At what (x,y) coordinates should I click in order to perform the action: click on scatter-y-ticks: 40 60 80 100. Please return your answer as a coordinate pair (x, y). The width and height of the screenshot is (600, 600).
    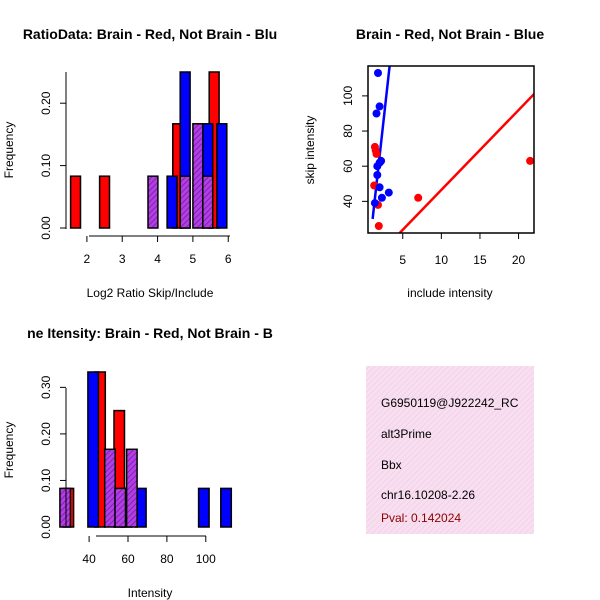
    Looking at the image, I should click on (354, 147).